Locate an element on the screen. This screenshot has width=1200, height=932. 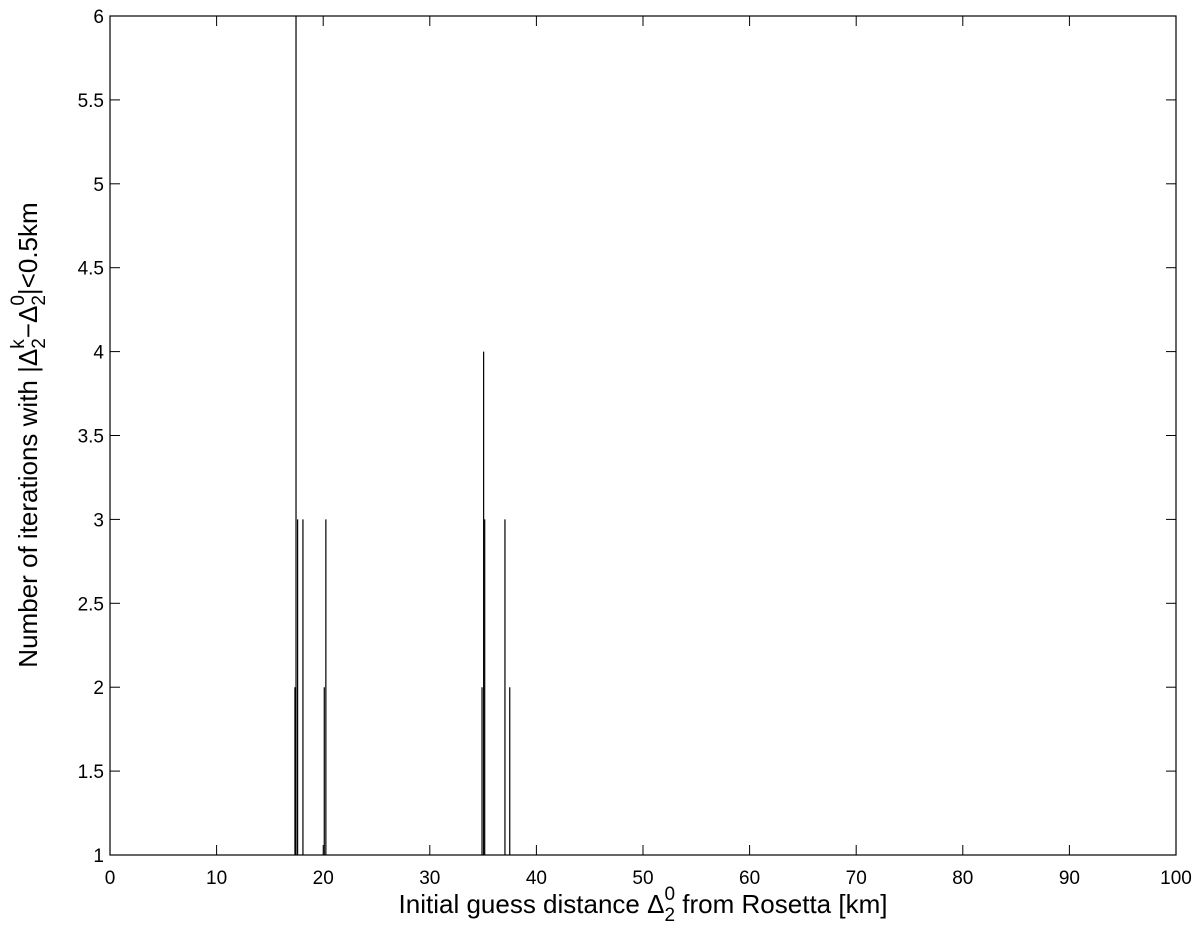
label-part: Number of iterations with |Δ is located at coordinates (28, 508).